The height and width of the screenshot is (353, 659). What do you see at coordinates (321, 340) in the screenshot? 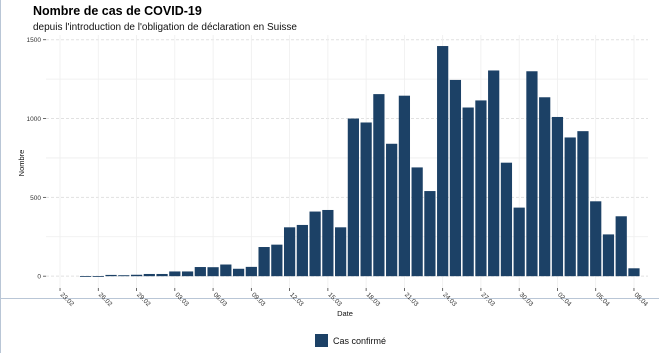
I see `legend-swatch` at bounding box center [321, 340].